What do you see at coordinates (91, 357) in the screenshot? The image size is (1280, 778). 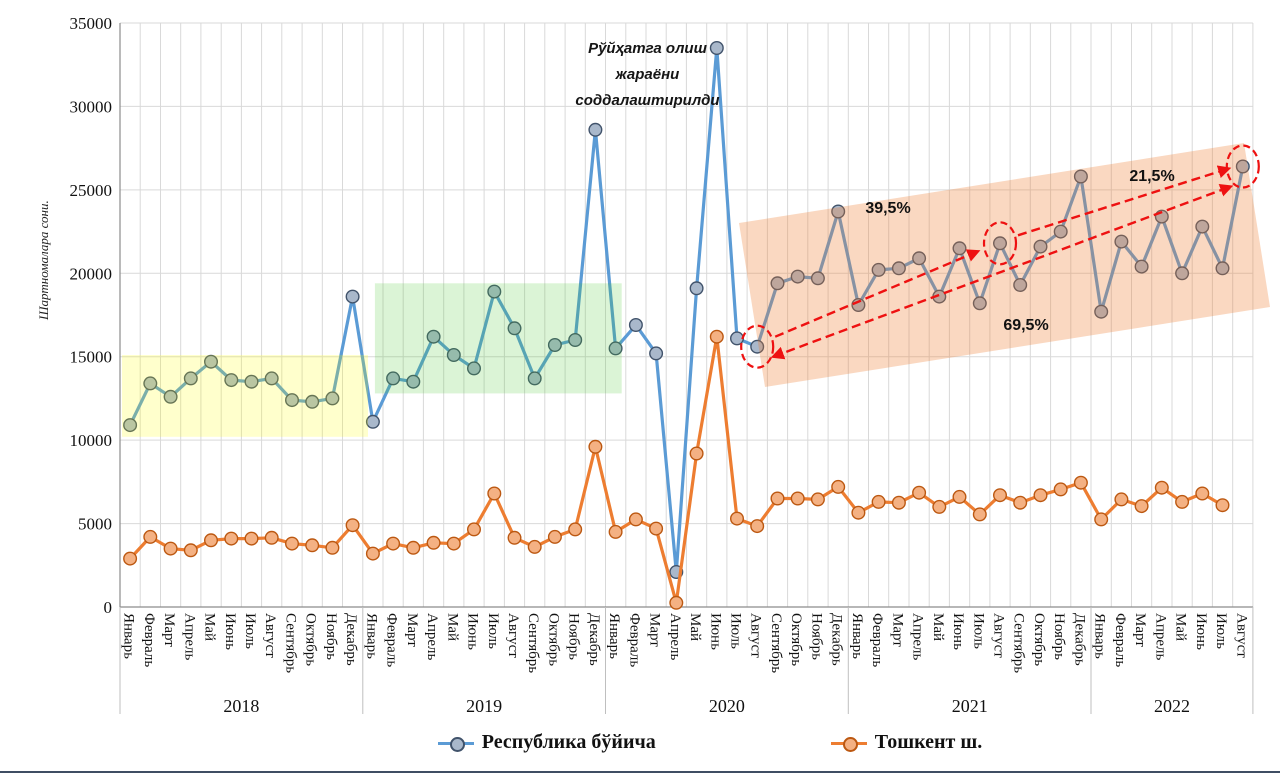 I see `svg-text: 15000` at bounding box center [91, 357].